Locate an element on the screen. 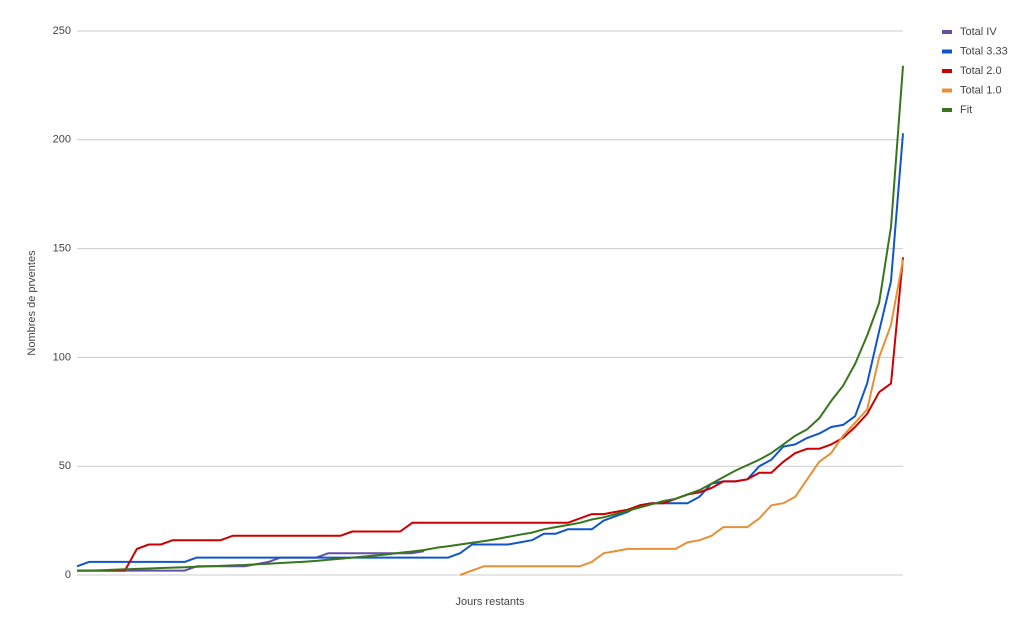  y-tick-label: 100 is located at coordinates (62, 357).